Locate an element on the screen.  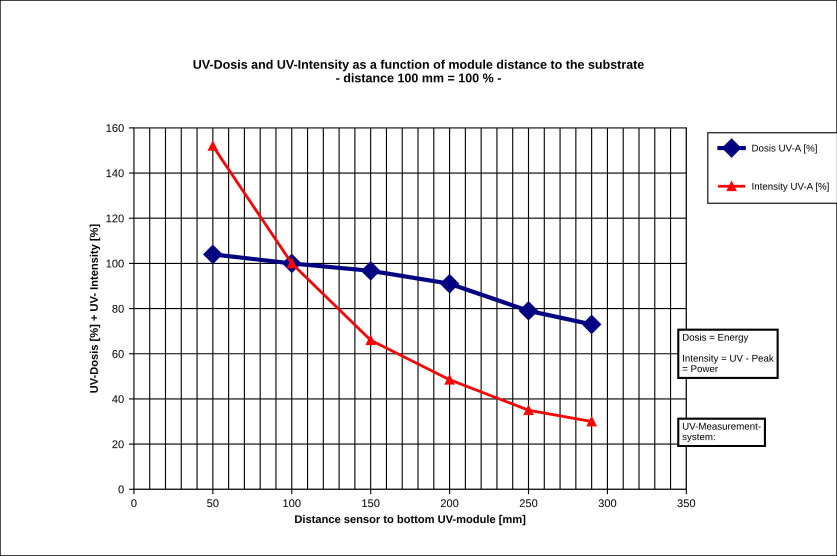
x-tick-label: 250 is located at coordinates (529, 503).